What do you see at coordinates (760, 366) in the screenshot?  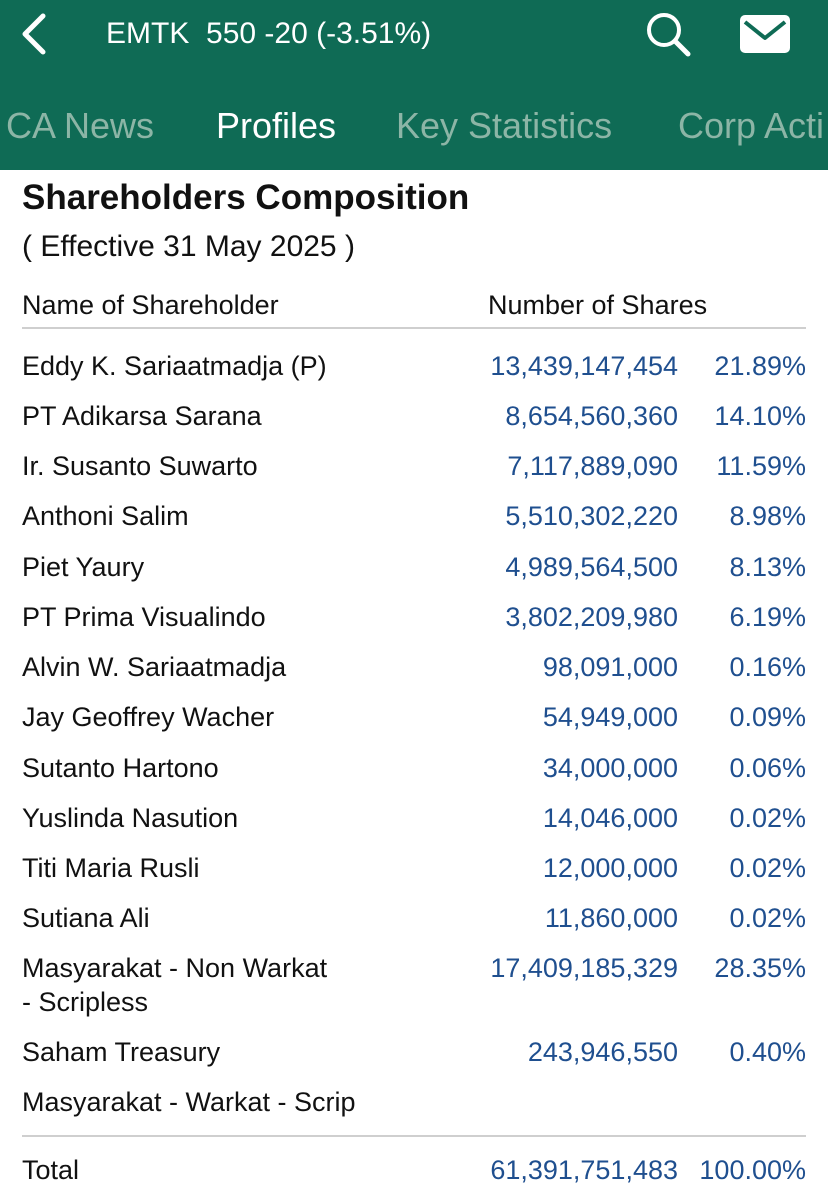 I see `share-percentage: 21.89%` at bounding box center [760, 366].